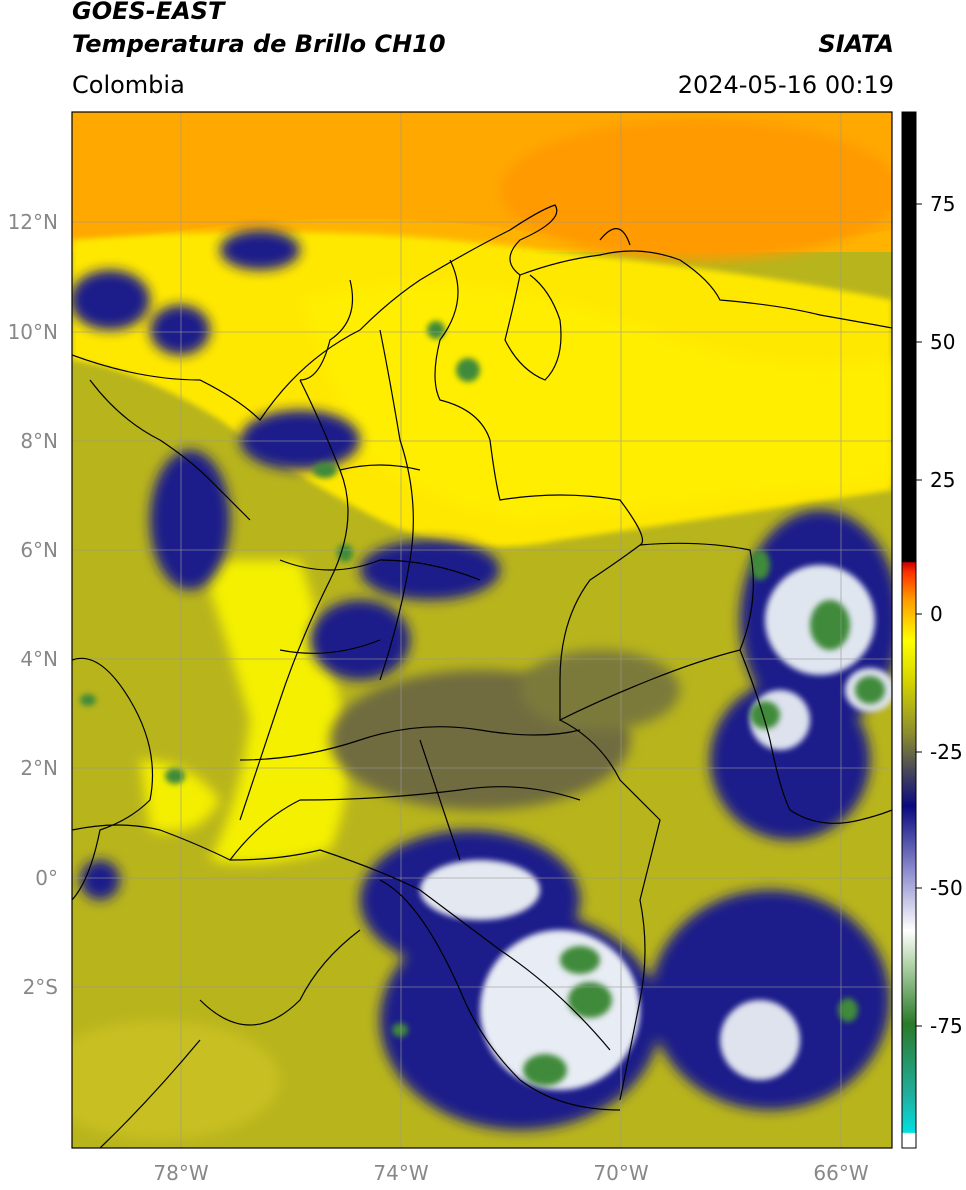  Describe the element at coordinates (33, 604) in the screenshot. I see `latitude-axis: 12°N 10°N 8°N 6°N 4°N 2°N 0° 2°S` at that location.